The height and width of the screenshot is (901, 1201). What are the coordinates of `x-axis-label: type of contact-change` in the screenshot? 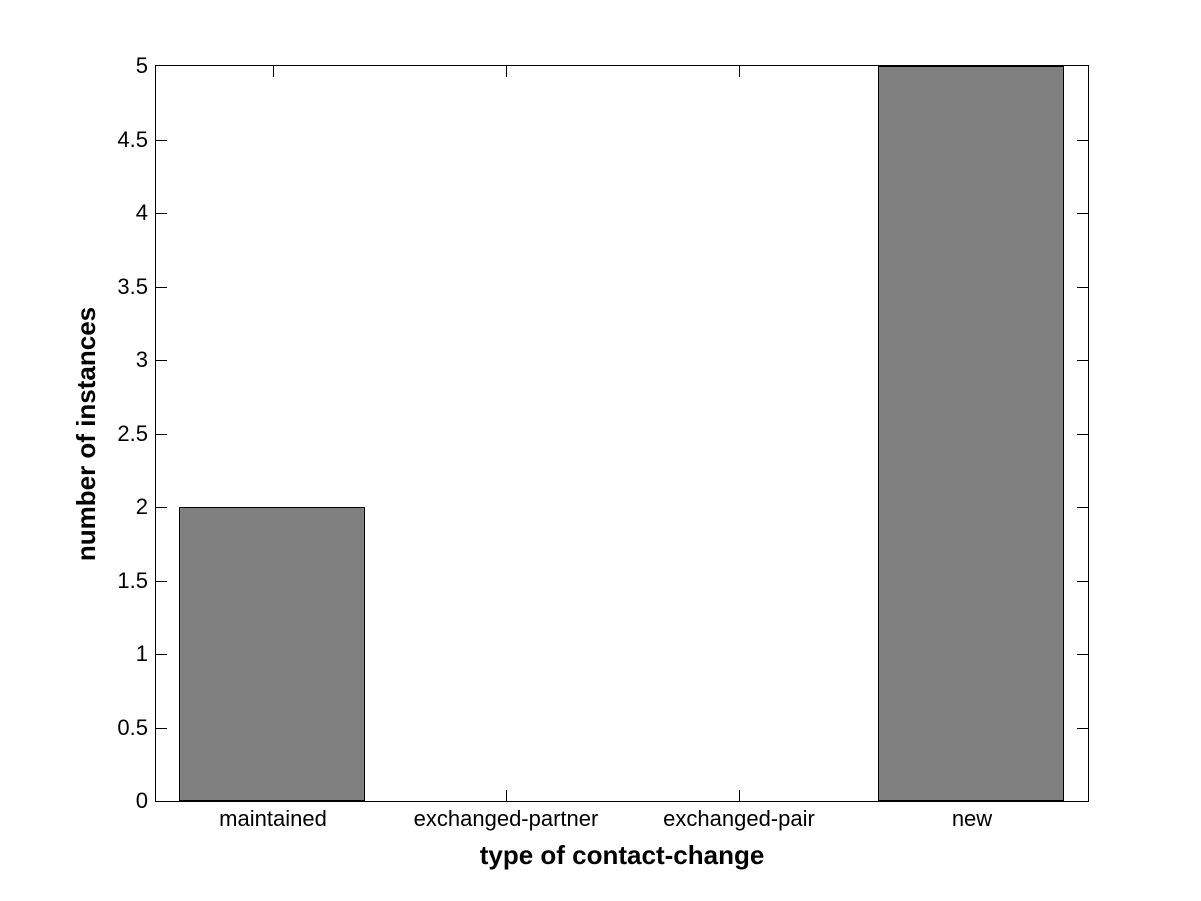 It's located at (622, 855).